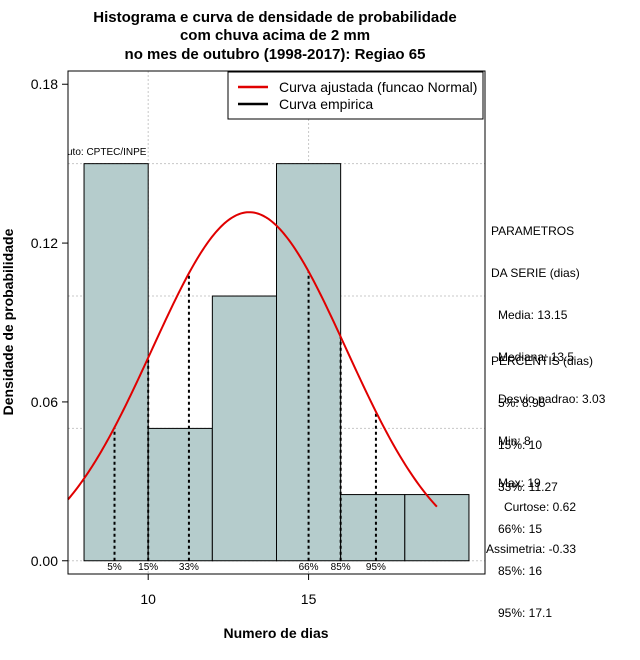 This screenshot has width=640, height=660. Describe the element at coordinates (44, 561) in the screenshot. I see `y-tick-label: 0.00` at that location.